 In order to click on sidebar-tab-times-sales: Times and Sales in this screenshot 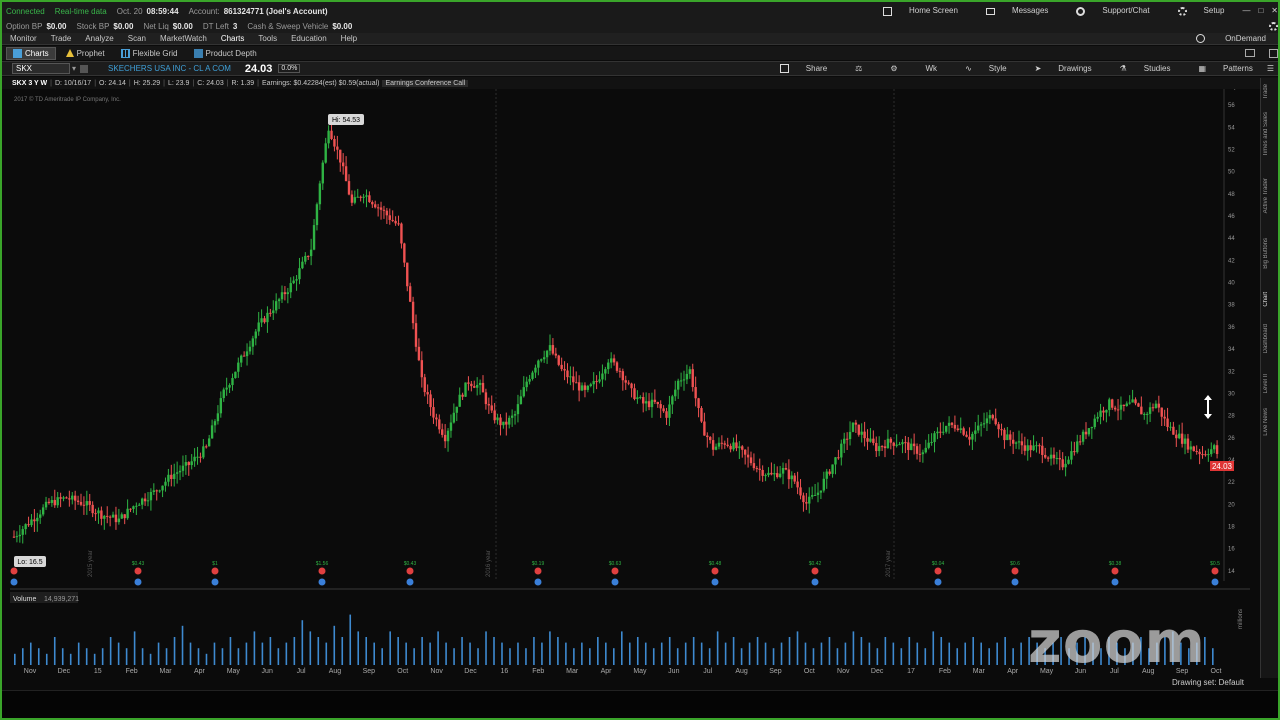, I will do `click(1266, 134)`.